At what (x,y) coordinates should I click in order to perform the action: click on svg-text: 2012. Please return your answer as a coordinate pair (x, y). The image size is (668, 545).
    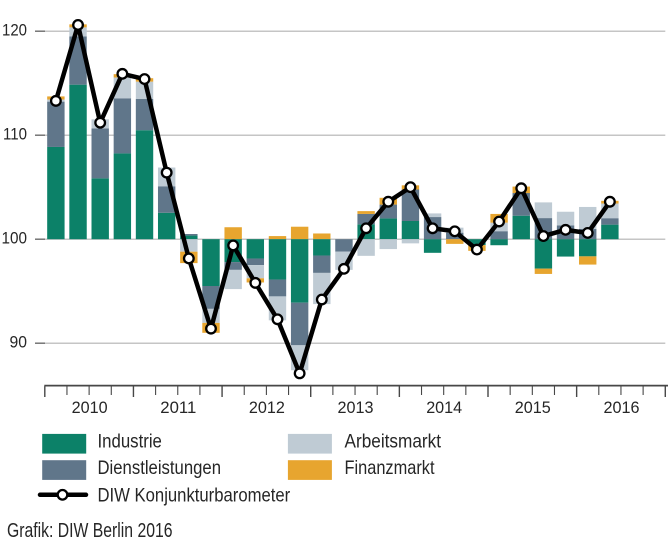
    Looking at the image, I should click on (267, 407).